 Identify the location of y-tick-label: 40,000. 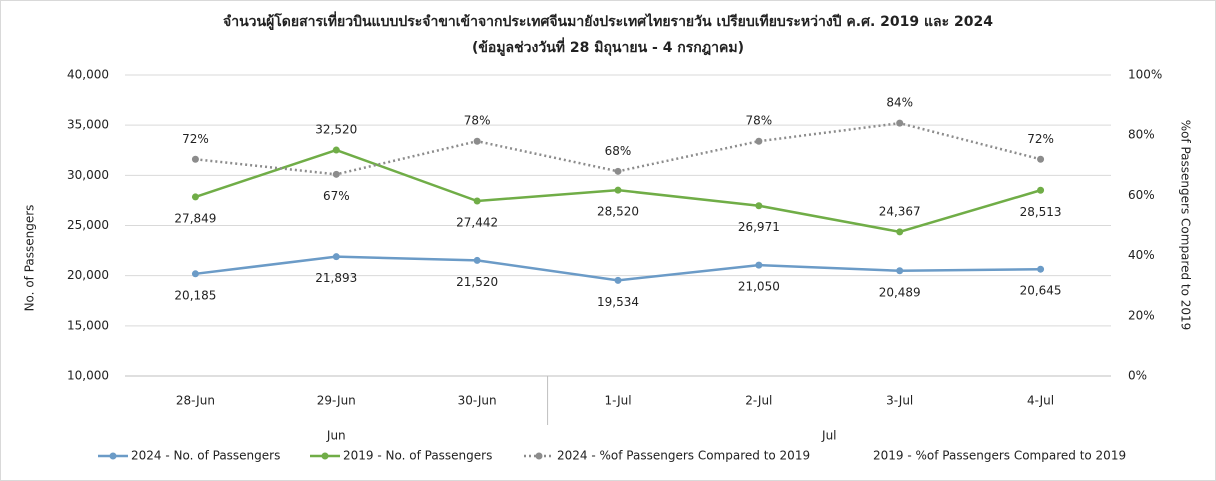
(88, 75).